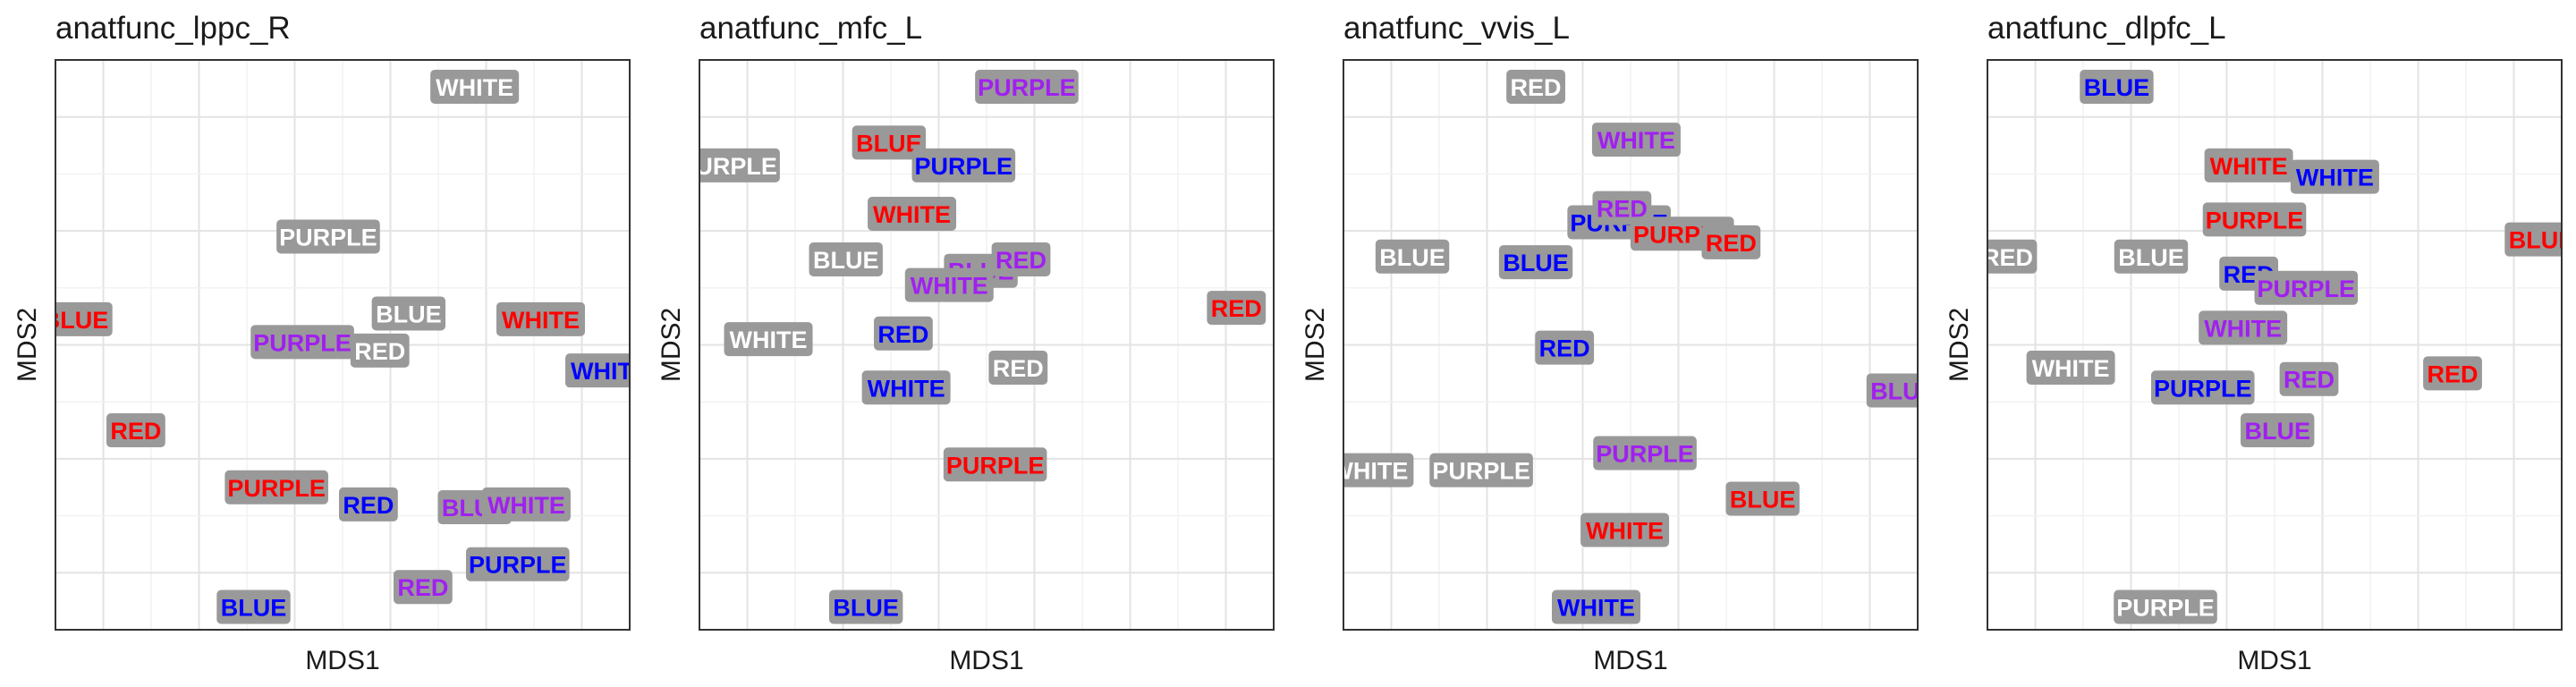 The width and height of the screenshot is (2576, 687). What do you see at coordinates (173, 28) in the screenshot?
I see `panel-title: anatfunc_lppc_R` at bounding box center [173, 28].